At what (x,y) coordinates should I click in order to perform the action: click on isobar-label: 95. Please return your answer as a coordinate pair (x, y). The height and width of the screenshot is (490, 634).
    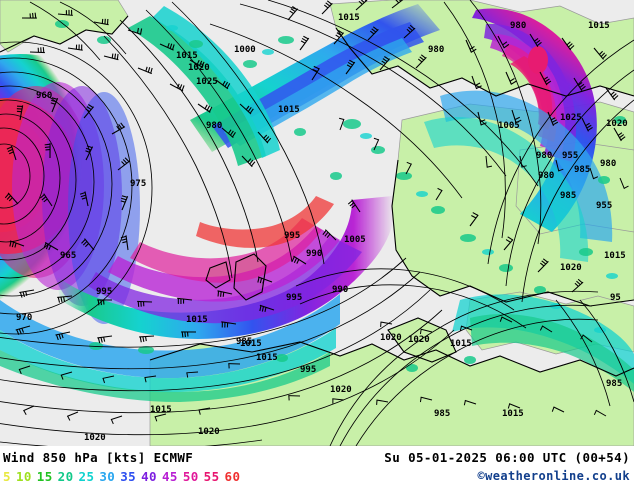
    Looking at the image, I should click on (615, 298).